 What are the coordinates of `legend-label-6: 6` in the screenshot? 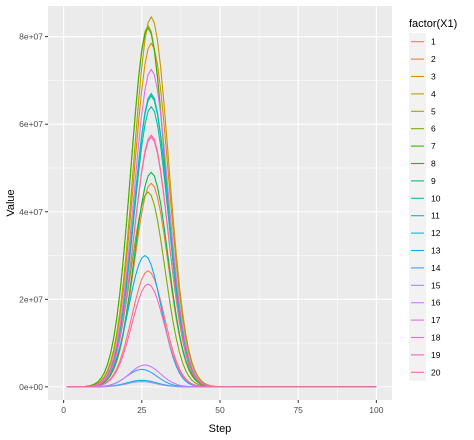 It's located at (433, 129).